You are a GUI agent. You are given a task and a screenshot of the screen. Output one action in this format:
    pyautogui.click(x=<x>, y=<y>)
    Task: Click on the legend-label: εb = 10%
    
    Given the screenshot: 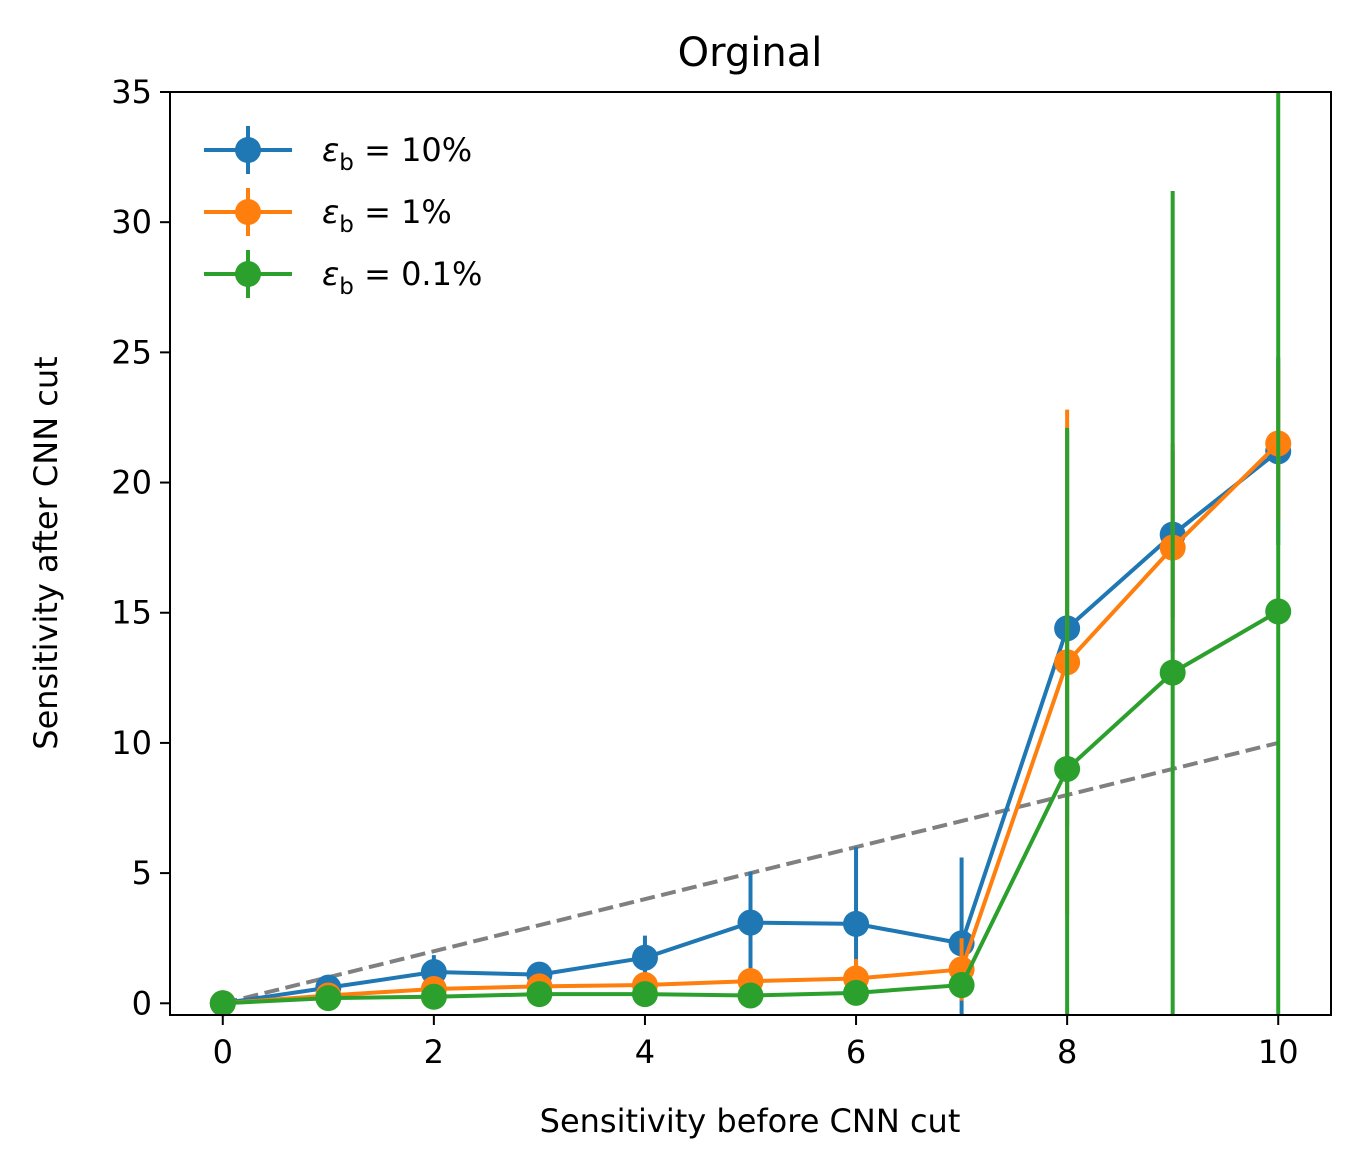 What is the action you would take?
    pyautogui.click(x=397, y=153)
    